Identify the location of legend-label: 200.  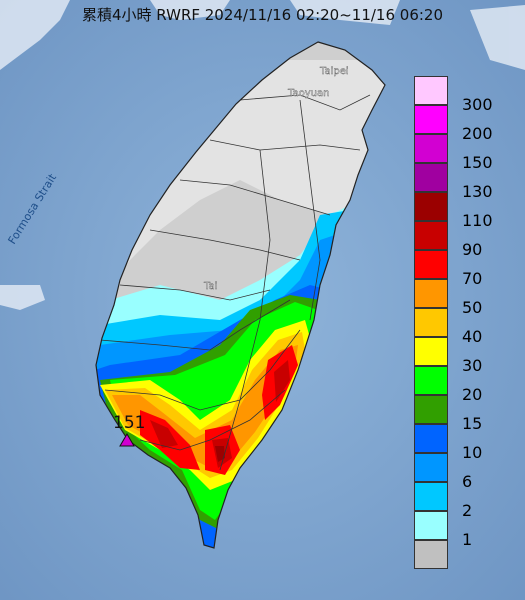
(477, 133).